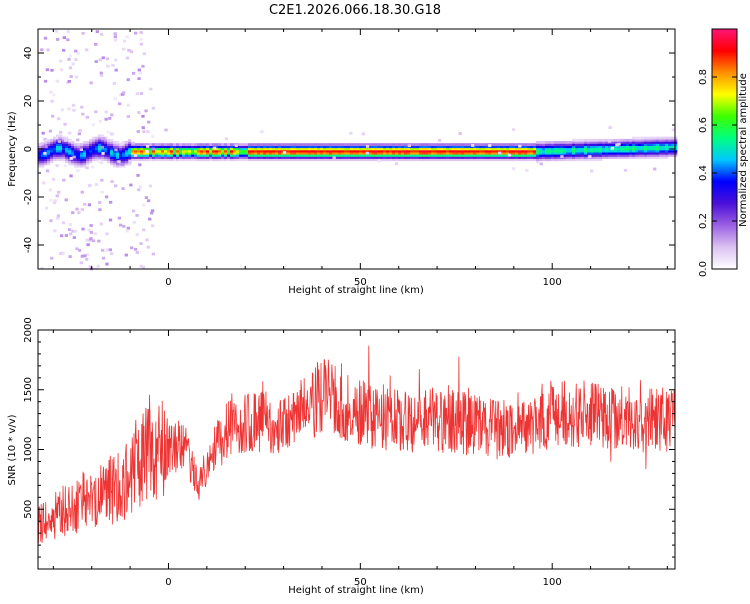 The height and width of the screenshot is (604, 750). I want to click on colorbar-tick-label: 0.4, so click(703, 173).